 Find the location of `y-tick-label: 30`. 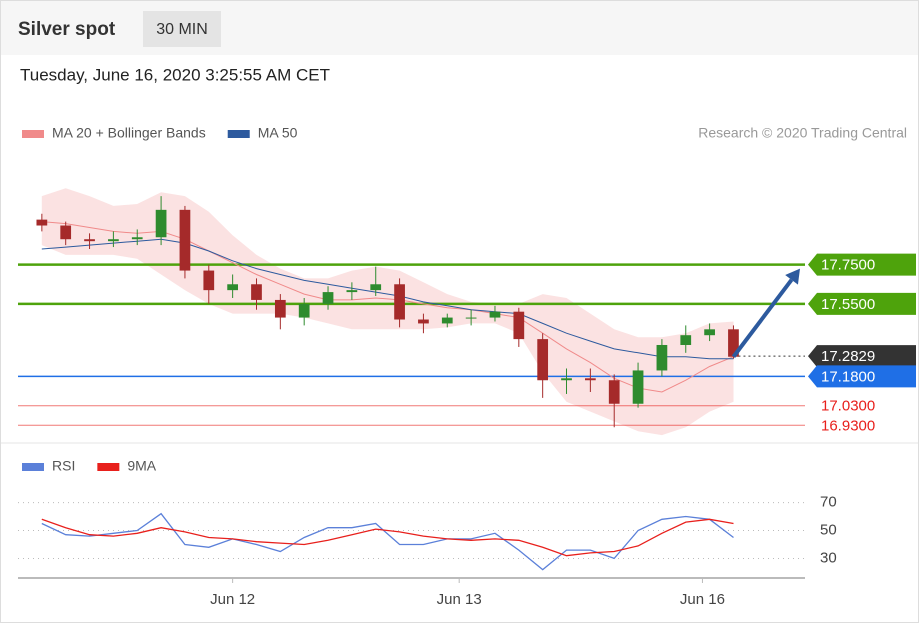

y-tick-label: 30 is located at coordinates (828, 557).